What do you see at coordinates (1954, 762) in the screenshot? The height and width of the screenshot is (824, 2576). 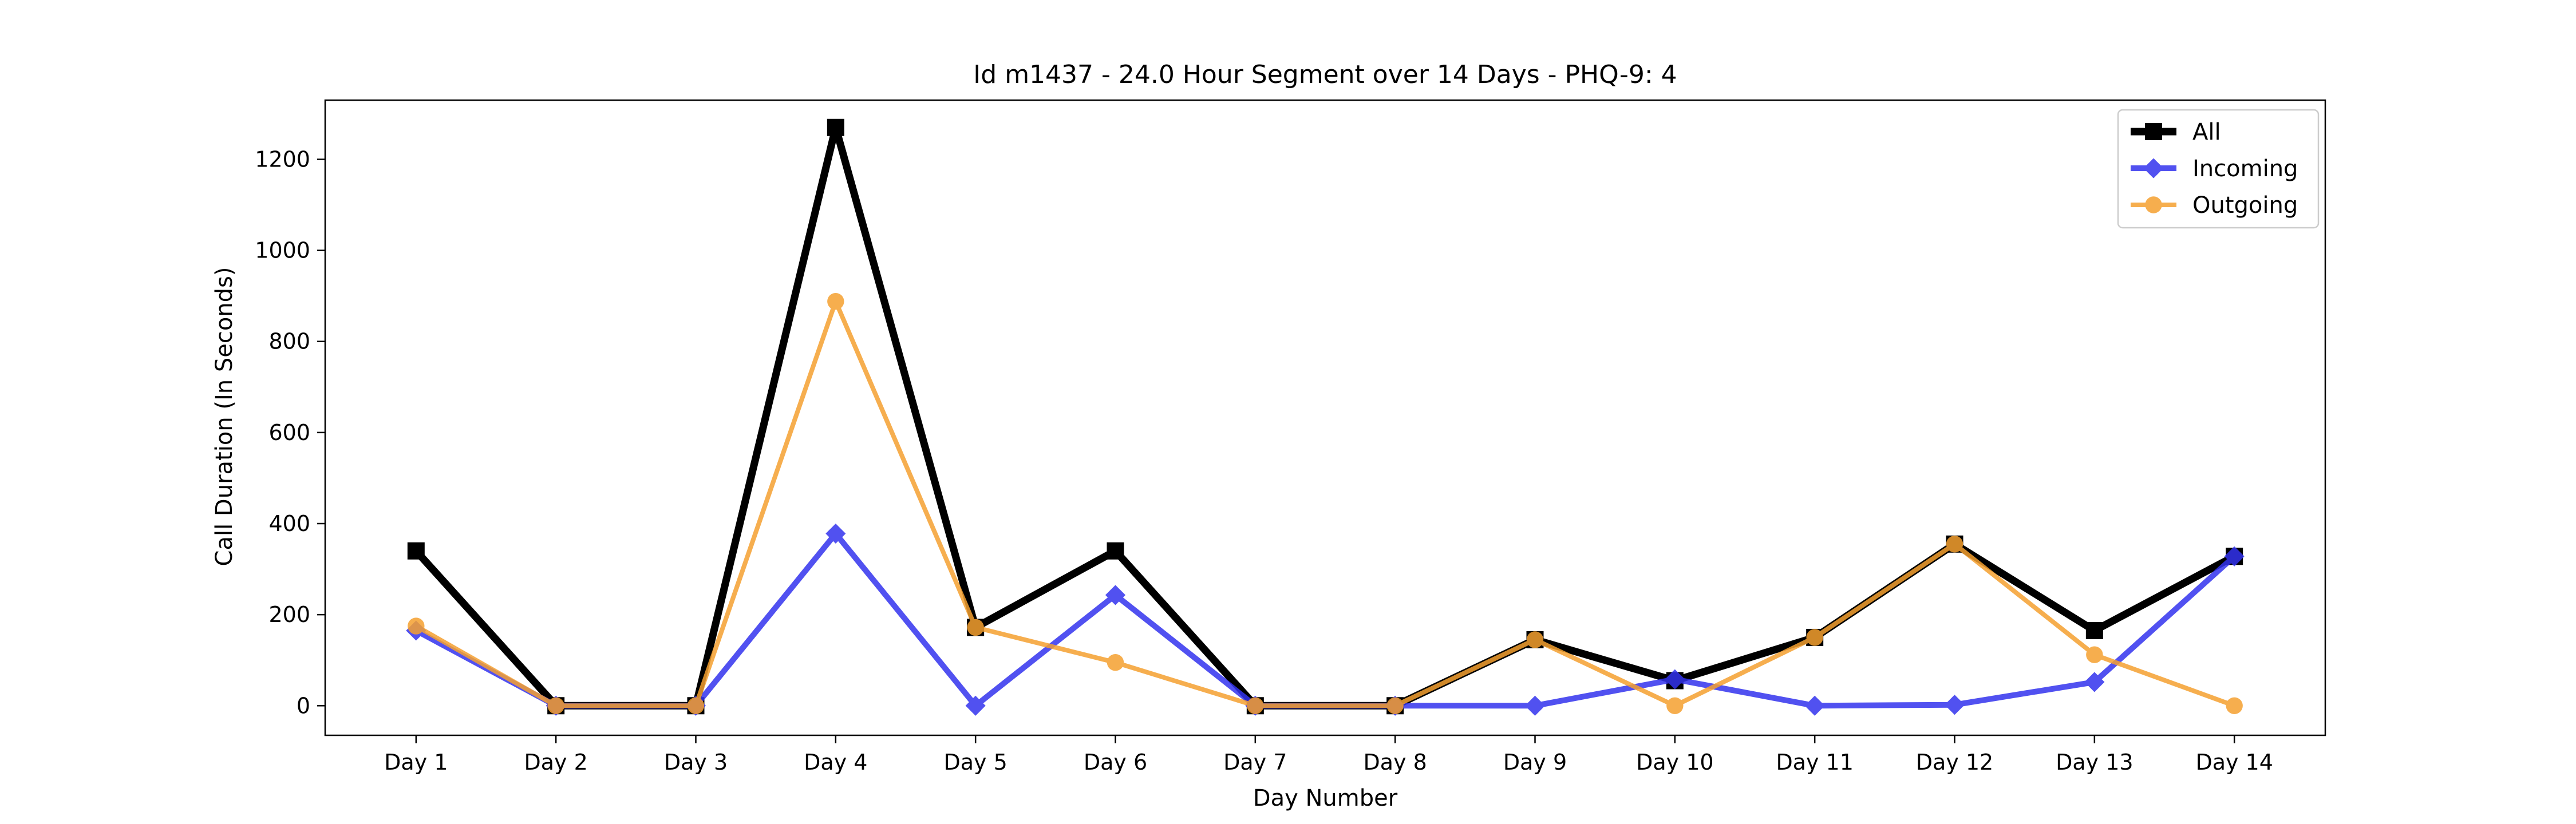 I see `x-tick-label: Day 12` at bounding box center [1954, 762].